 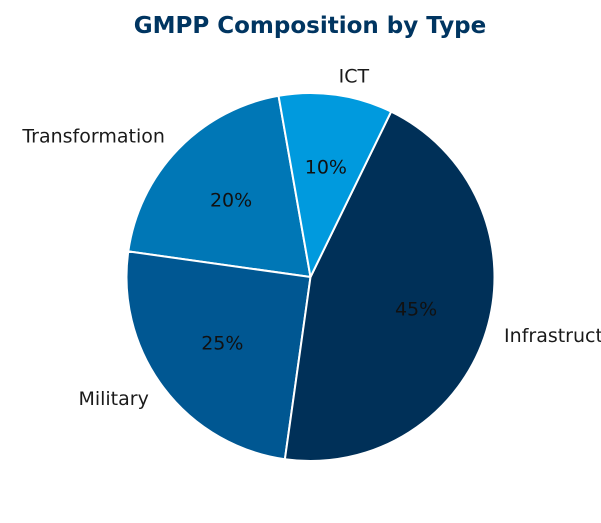 I want to click on pie-slice-military, so click(x=218, y=355).